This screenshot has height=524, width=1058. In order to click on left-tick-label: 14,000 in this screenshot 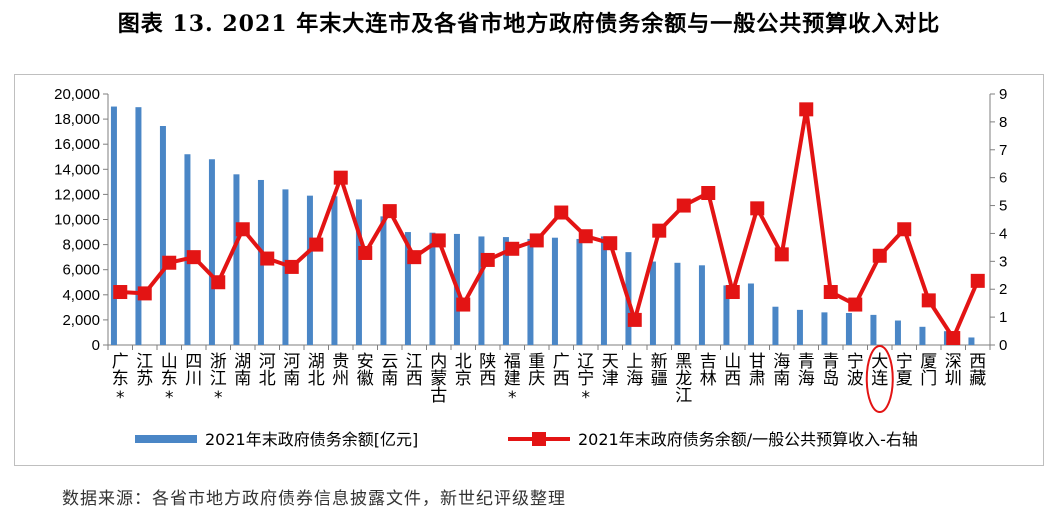, I will do `click(77, 169)`.